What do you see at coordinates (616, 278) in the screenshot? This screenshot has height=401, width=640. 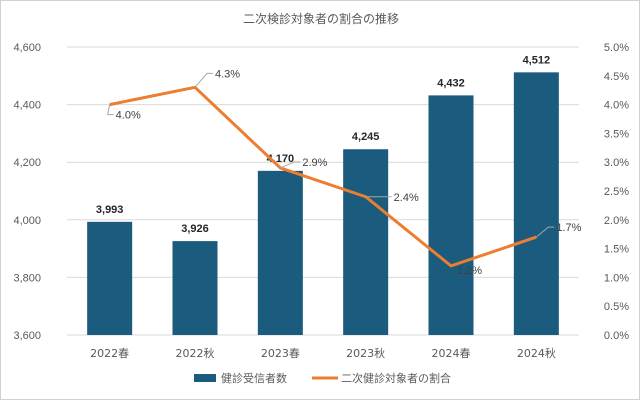 I see `right-tick-label: 1.0%` at bounding box center [616, 278].